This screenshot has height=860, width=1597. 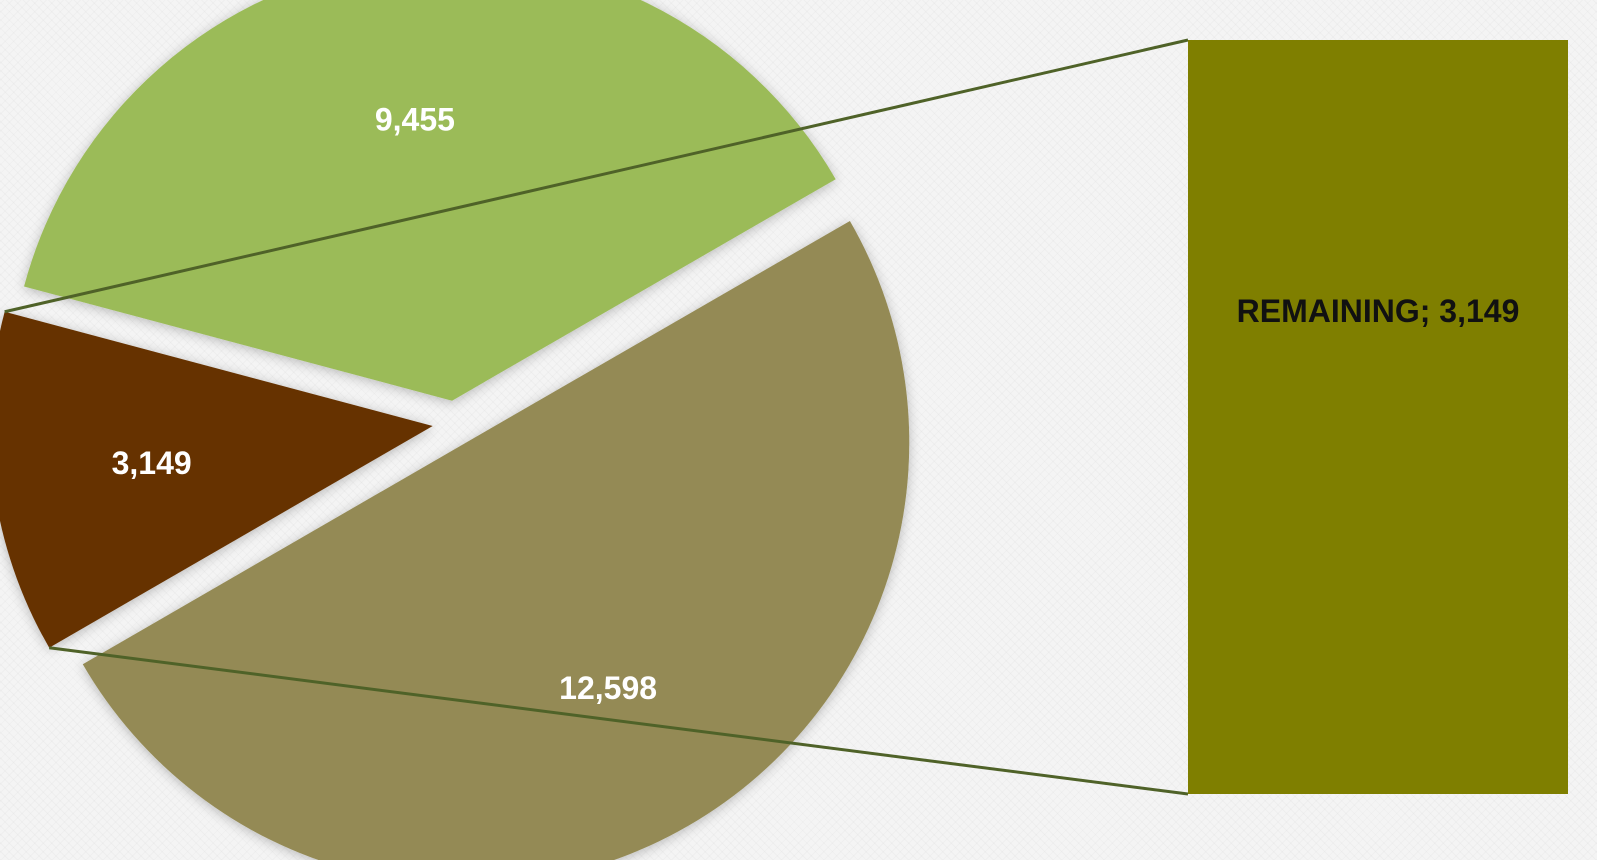 What do you see at coordinates (608, 688) in the screenshot?
I see `pie-data-label-3: 12,598` at bounding box center [608, 688].